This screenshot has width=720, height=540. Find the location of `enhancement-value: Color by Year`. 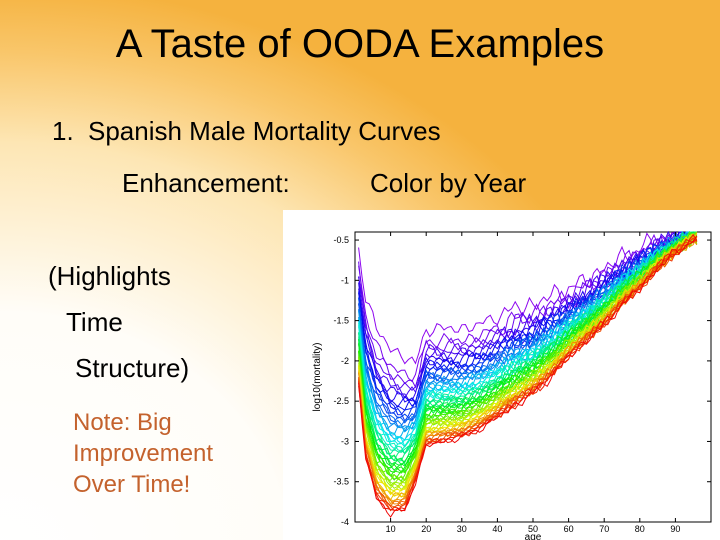

enhancement-value: Color by Year is located at coordinates (448, 183).